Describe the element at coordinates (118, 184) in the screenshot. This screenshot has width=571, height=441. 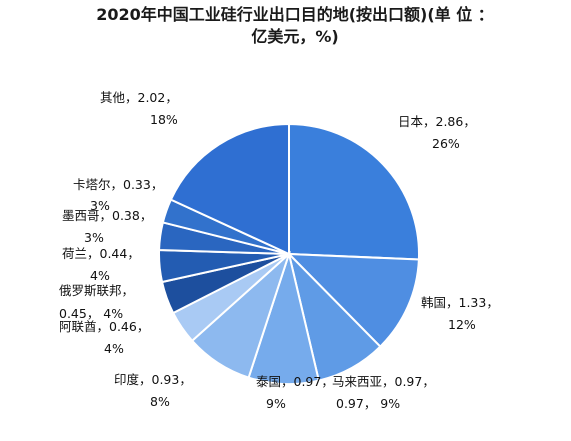
I see `slice-label-9: 卡塔尔，0.33，` at that location.